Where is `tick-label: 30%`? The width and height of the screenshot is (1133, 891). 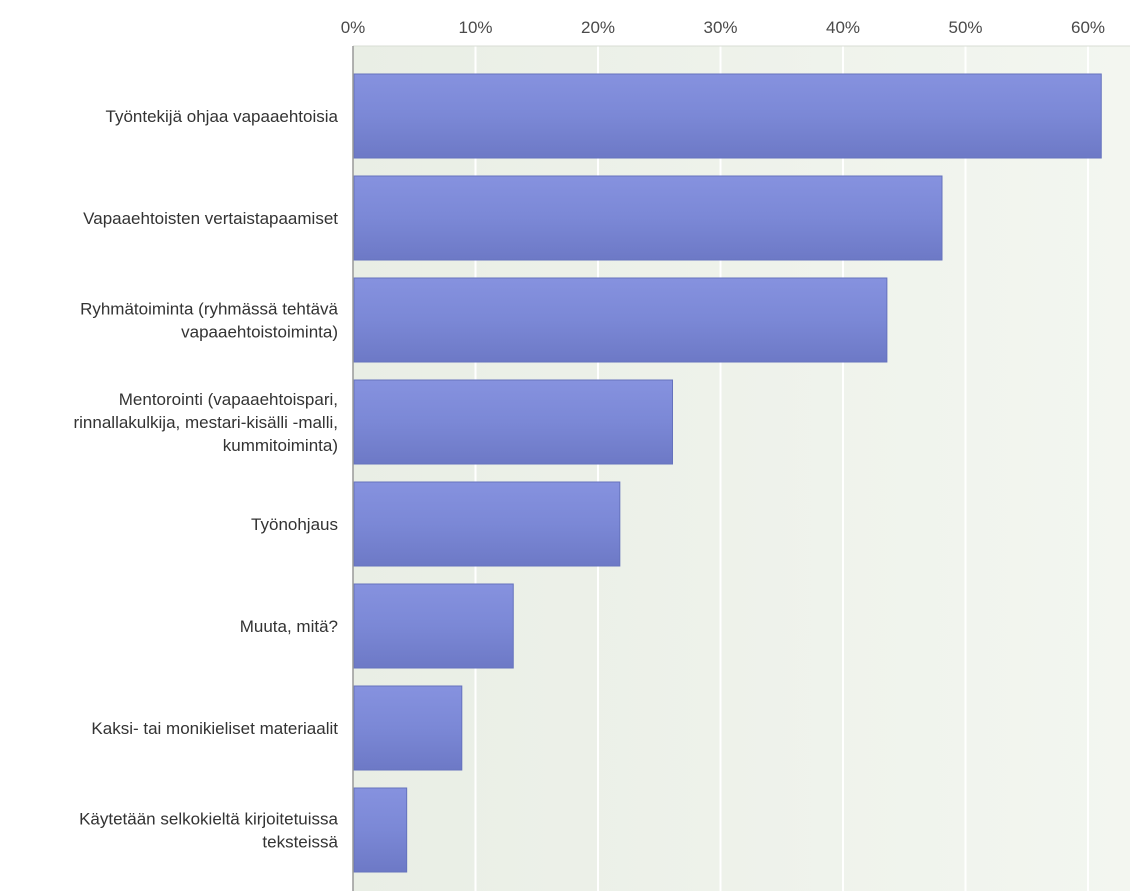 tick-label: 30% is located at coordinates (720, 27).